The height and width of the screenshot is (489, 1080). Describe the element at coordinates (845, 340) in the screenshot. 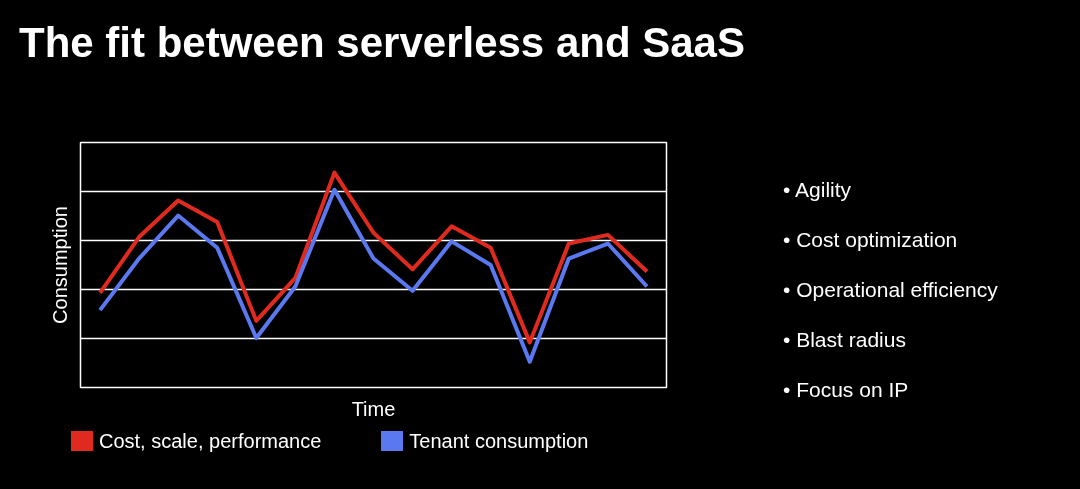

I see `text: • Blast radius` at that location.